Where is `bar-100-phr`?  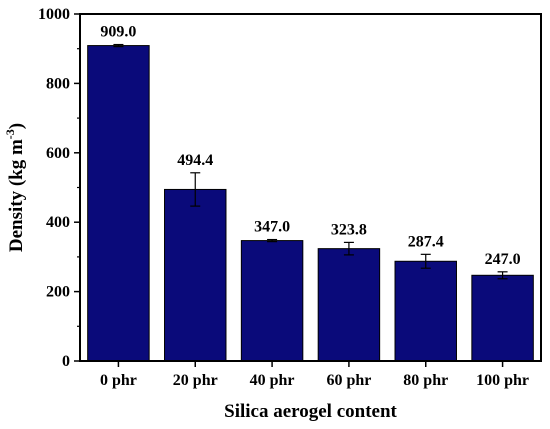 bar-100-phr is located at coordinates (502, 318).